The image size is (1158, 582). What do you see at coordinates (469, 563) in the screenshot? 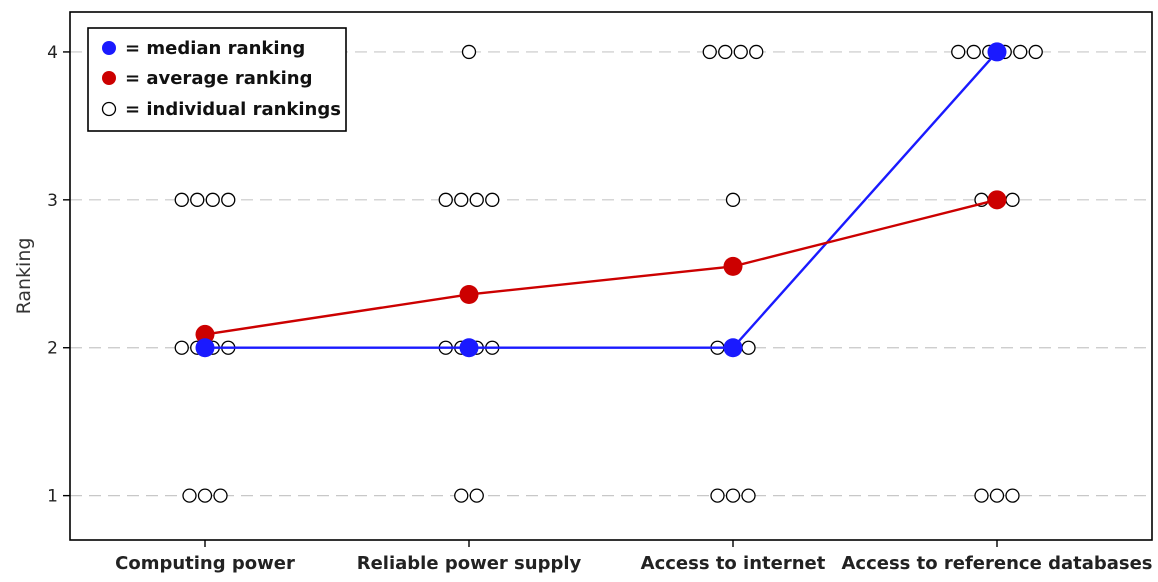
I see `x-tick-label-1: Reliable power supply` at bounding box center [469, 563].